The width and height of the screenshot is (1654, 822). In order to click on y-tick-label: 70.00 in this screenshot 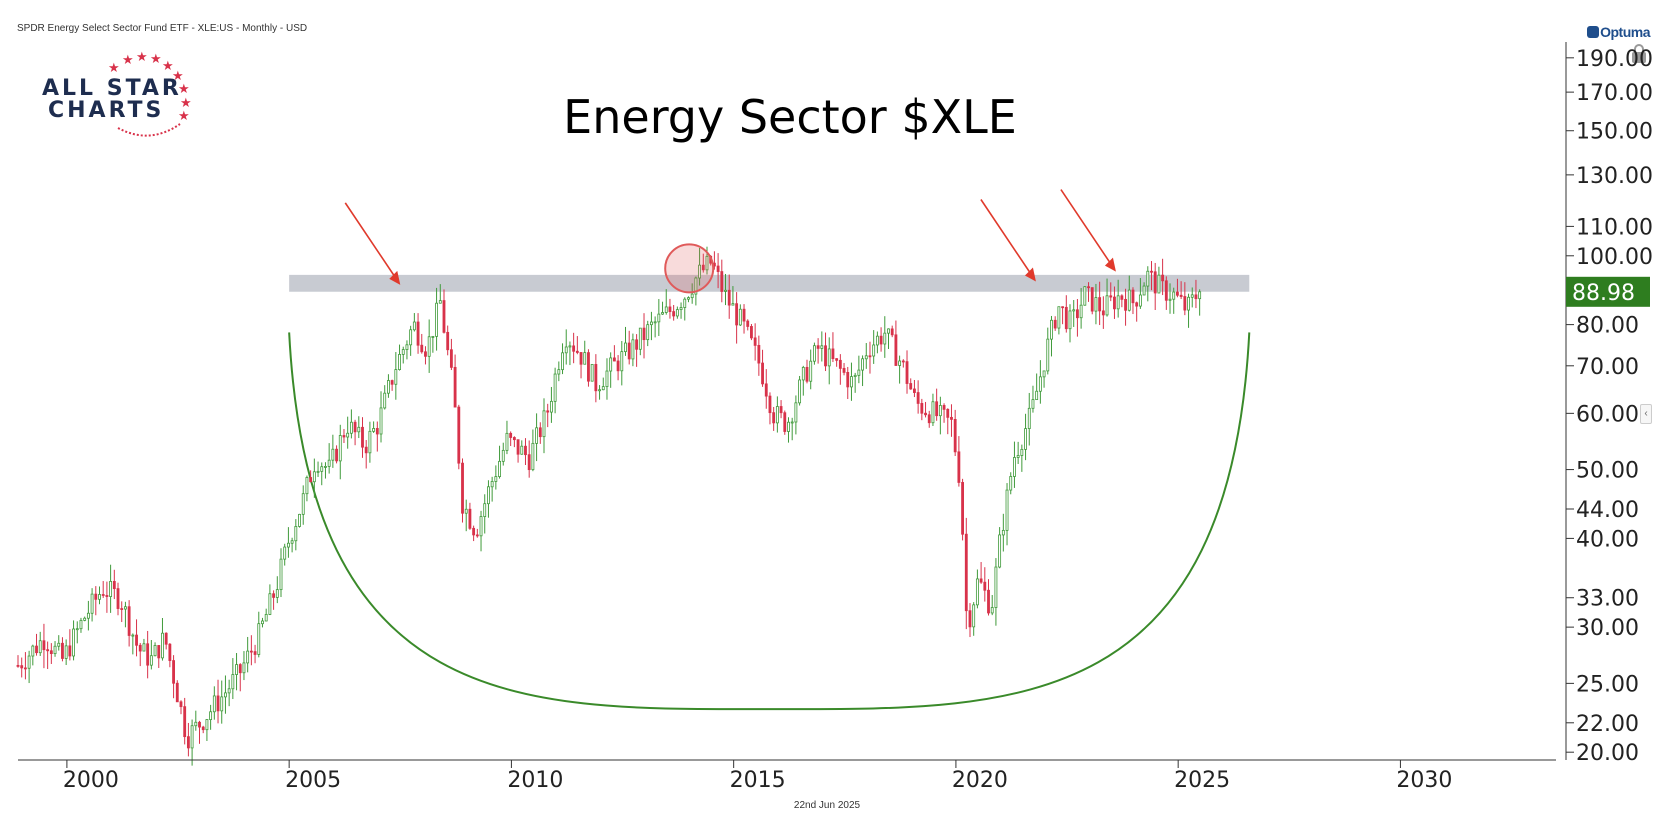, I will do `click(1607, 367)`.